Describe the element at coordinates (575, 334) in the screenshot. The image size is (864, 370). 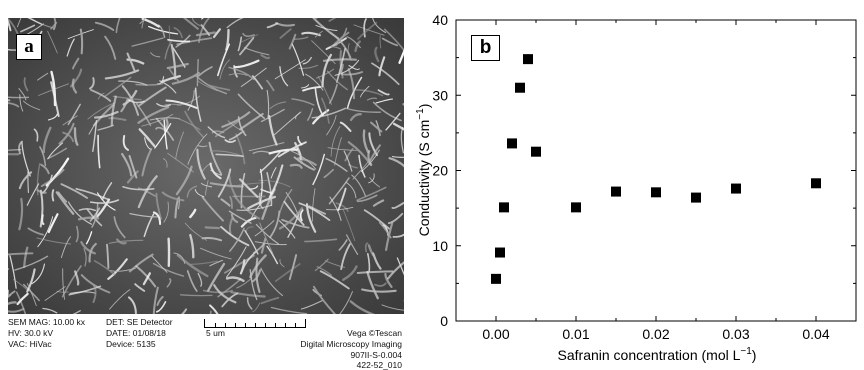
I see `x-tick-label: 0.01` at that location.